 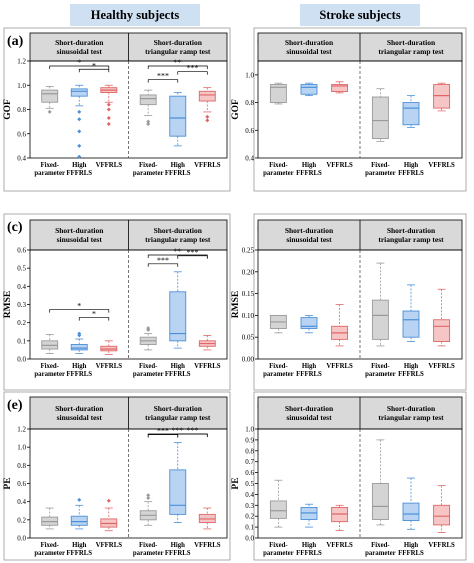 What do you see at coordinates (178, 251) in the screenshot?
I see `significance-label: **` at bounding box center [178, 251].